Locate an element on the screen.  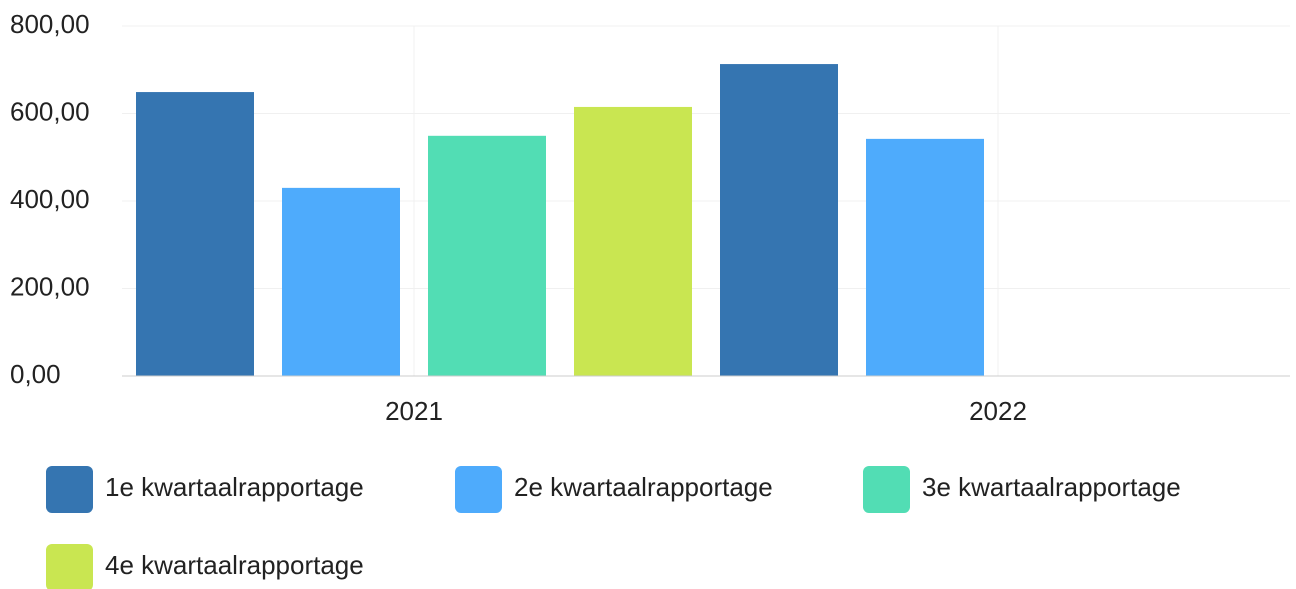
y-tick-label: 400,00 is located at coordinates (50, 199).